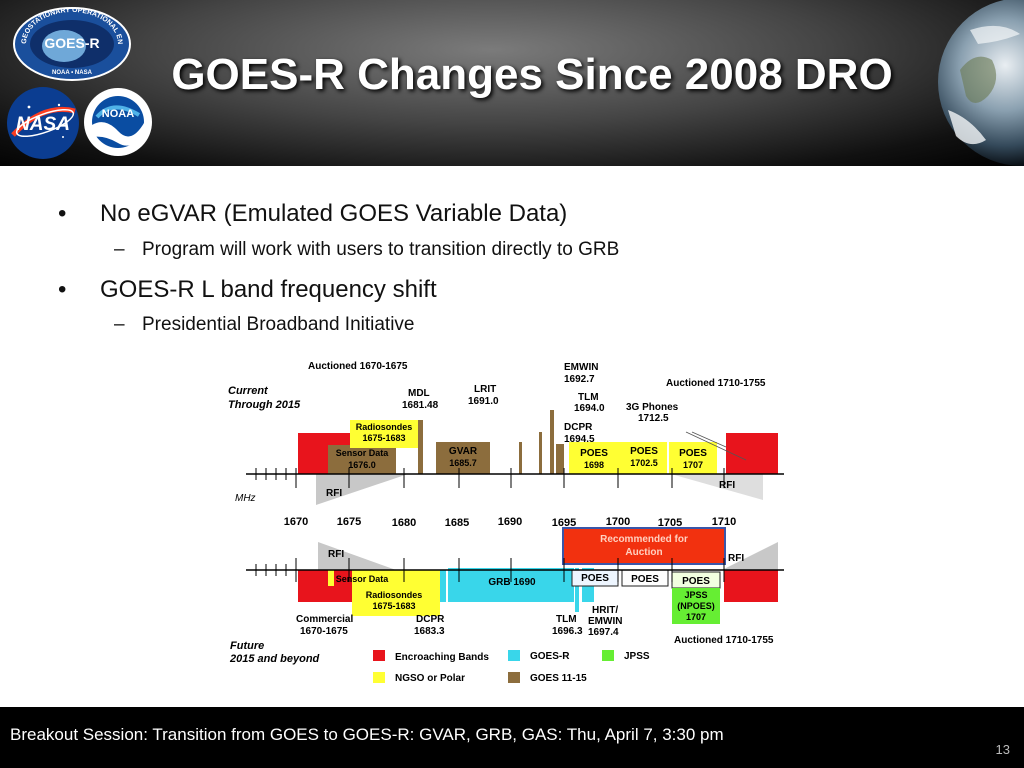  I want to click on top-radiosondes-freq: 1675-1683, so click(383, 438).